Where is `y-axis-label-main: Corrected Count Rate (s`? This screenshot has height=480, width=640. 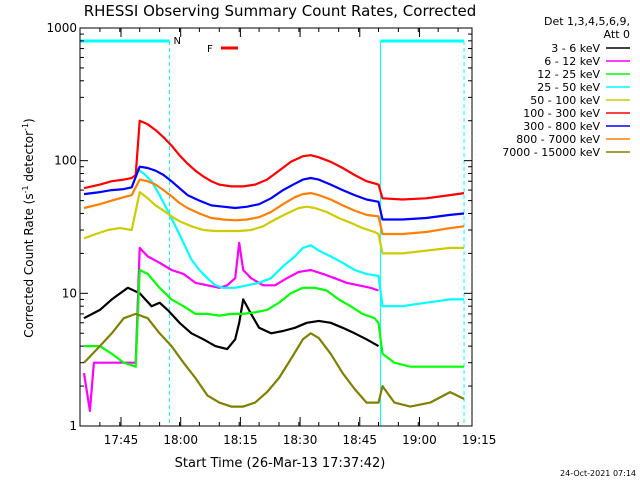
y-axis-label-main: Corrected Count Rate (s is located at coordinates (29, 265).